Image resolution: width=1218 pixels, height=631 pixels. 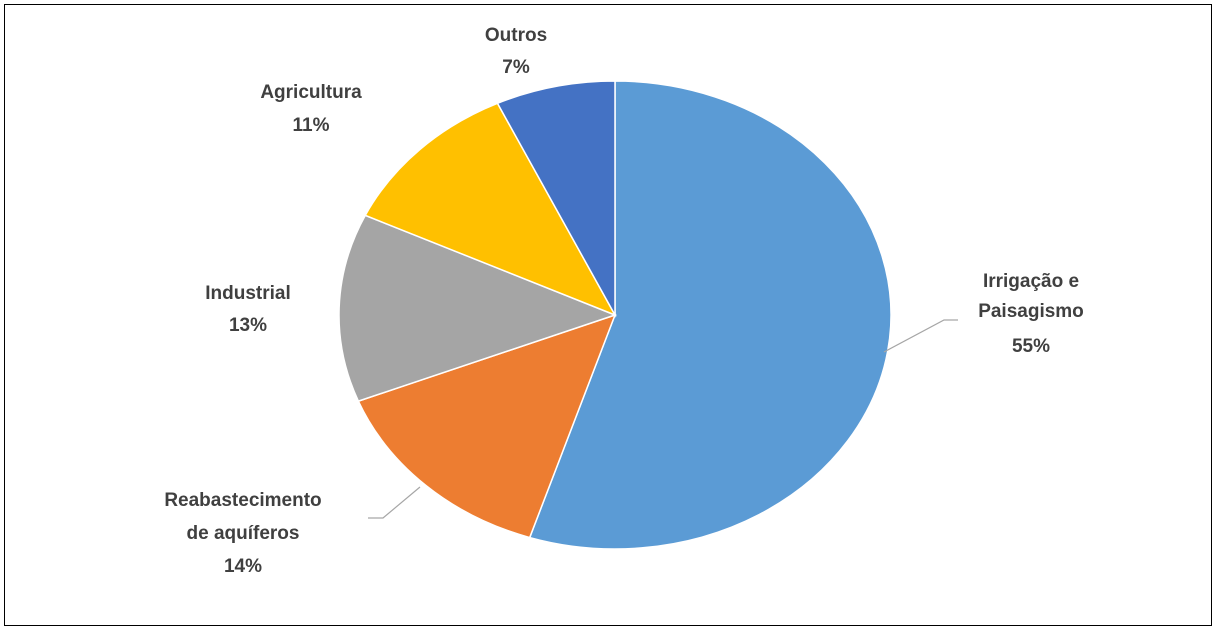 What do you see at coordinates (516, 67) in the screenshot?
I see `slice-percent: 7%` at bounding box center [516, 67].